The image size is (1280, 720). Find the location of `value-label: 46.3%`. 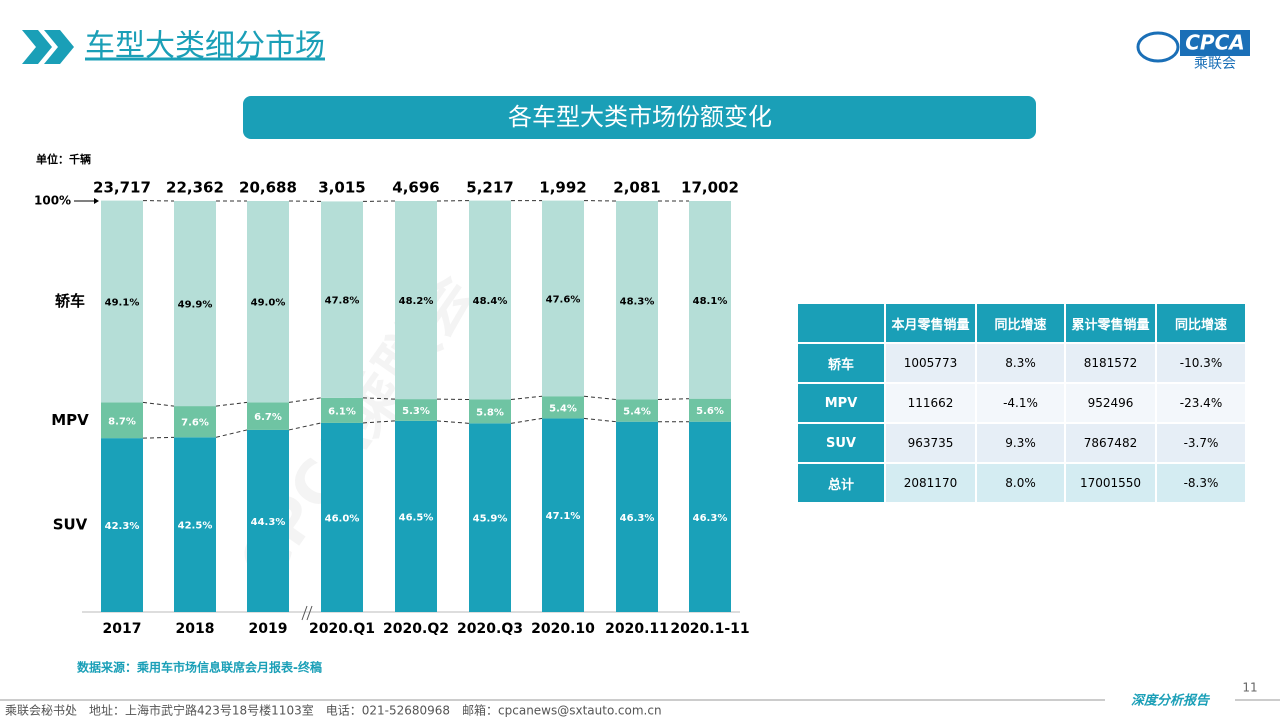

value-label: 46.3% is located at coordinates (710, 518).